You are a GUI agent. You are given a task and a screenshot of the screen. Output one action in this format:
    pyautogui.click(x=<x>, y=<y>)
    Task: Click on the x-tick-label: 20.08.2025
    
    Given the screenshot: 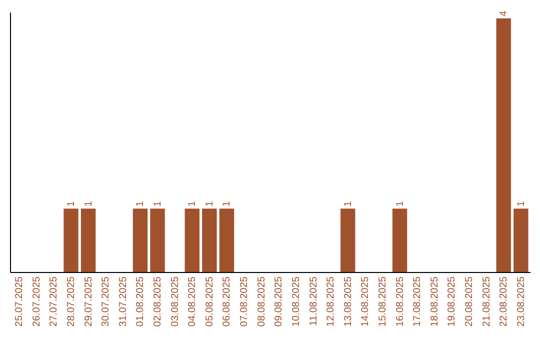 What is the action you would take?
    pyautogui.click(x=469, y=301)
    